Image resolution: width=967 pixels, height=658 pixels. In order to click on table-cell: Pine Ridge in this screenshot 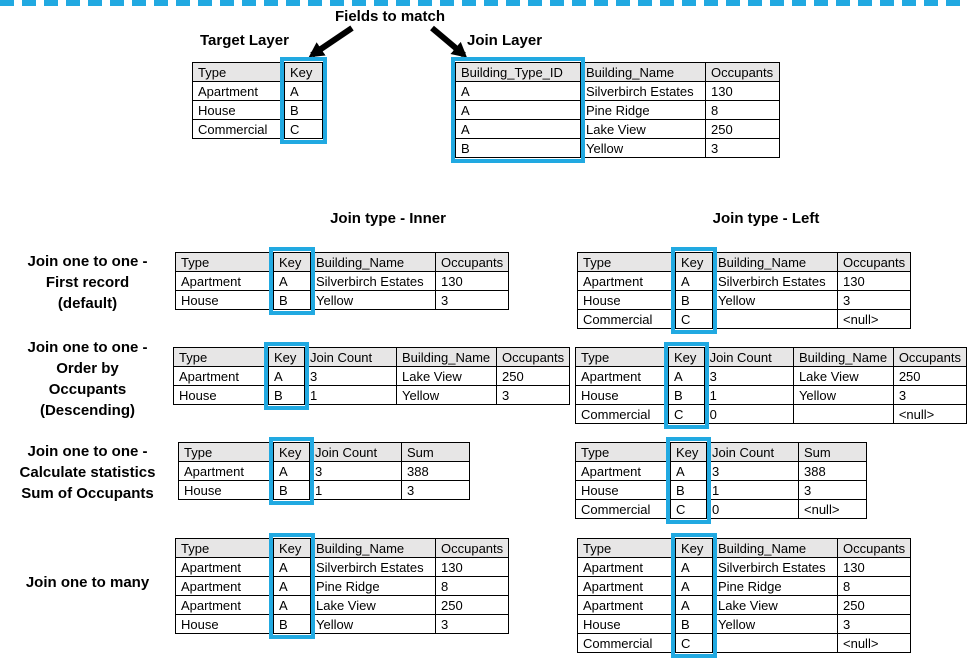, I will do `click(775, 586)`.